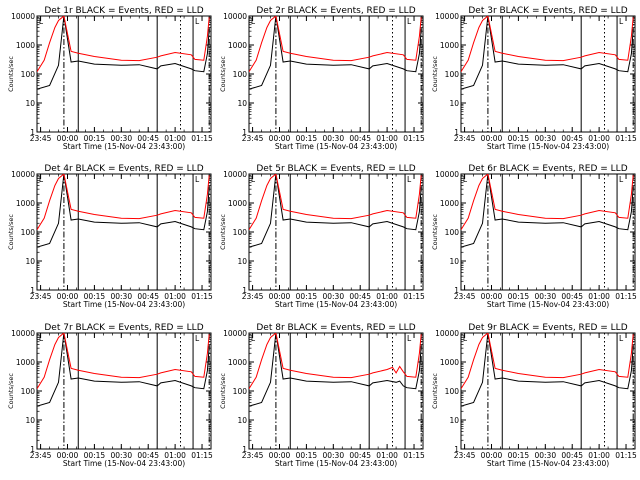  What do you see at coordinates (123, 169) in the screenshot?
I see `chart-title: Det 4r BLACK = Events, RED = LLD` at bounding box center [123, 169].